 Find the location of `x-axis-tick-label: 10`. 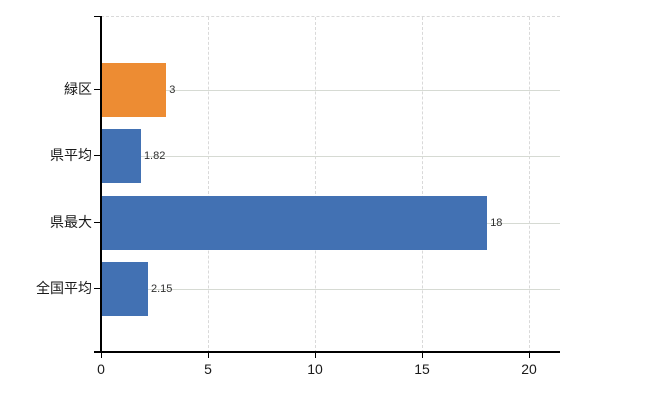

x-axis-tick-label: 10 is located at coordinates (315, 369).